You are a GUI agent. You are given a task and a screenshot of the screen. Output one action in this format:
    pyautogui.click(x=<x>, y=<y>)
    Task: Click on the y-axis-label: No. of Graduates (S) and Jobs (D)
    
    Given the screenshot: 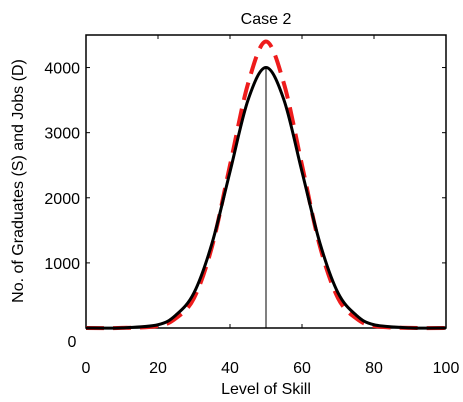 What is the action you would take?
    pyautogui.click(x=18, y=181)
    